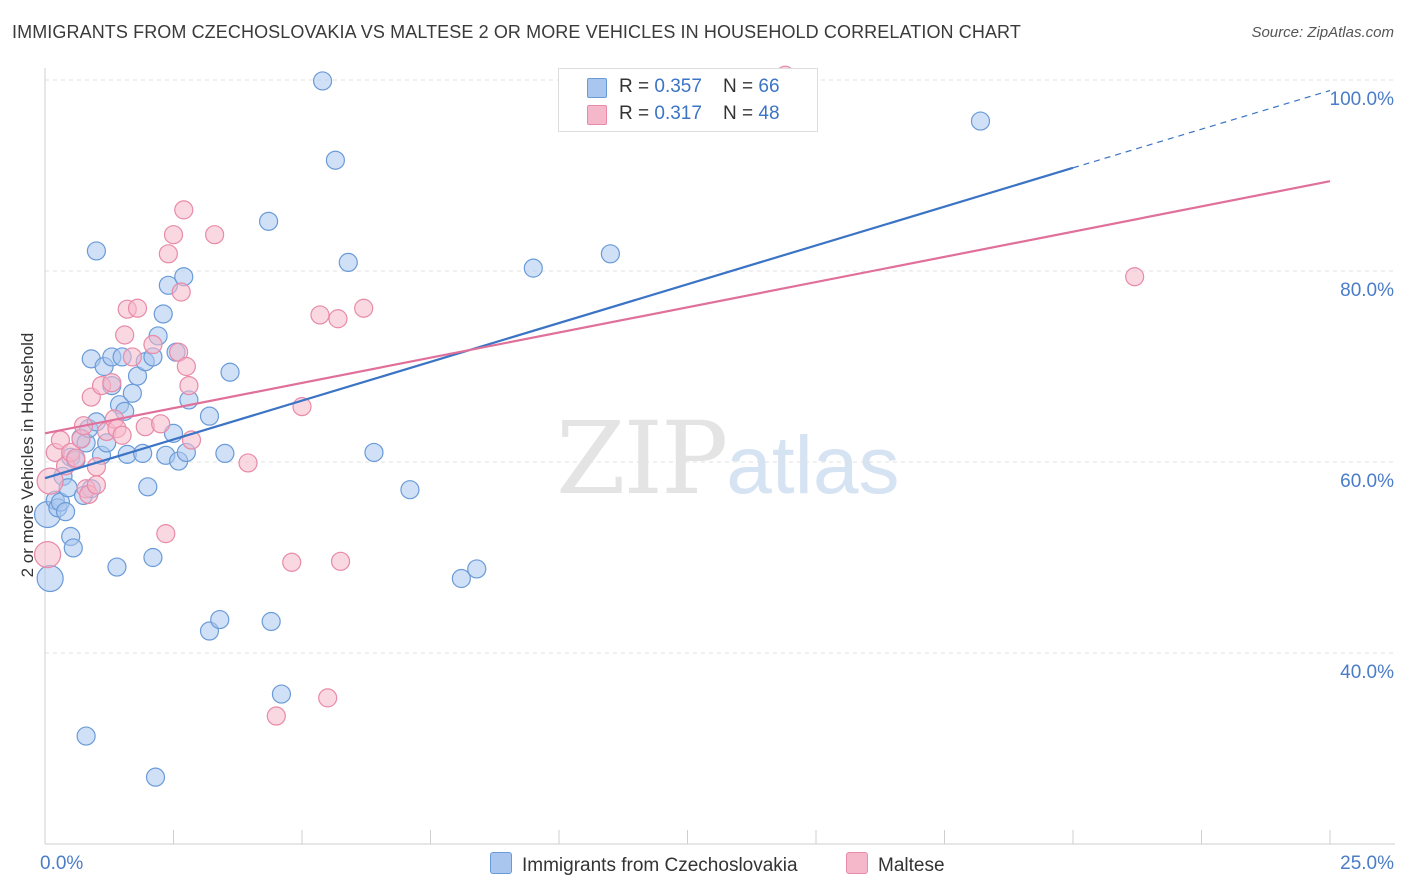 This screenshot has height=892, width=1406. What do you see at coordinates (501, 863) in the screenshot?
I see `bottom-legend-swatch-blue` at bounding box center [501, 863].